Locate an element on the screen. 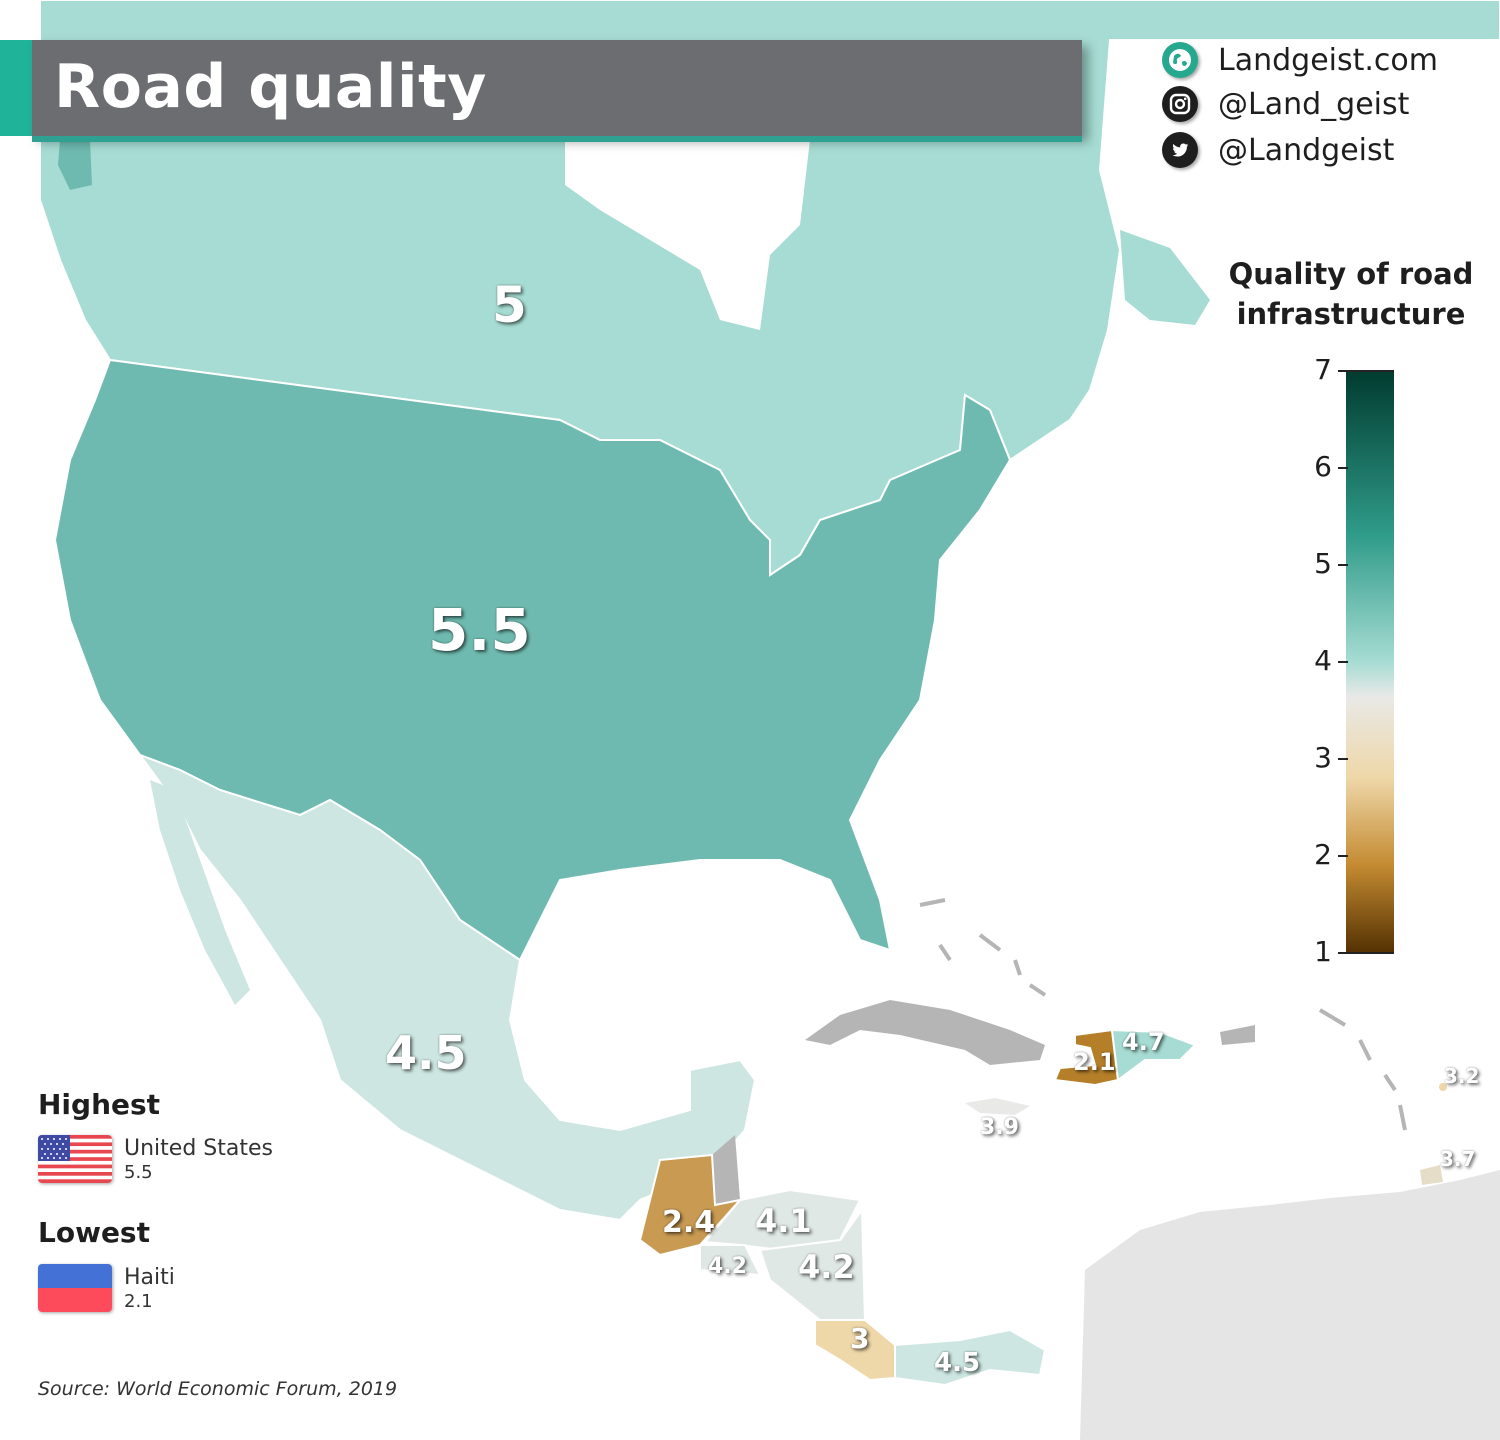 This screenshot has height=1440, width=1500. value-label-canada: 5 is located at coordinates (509, 305).